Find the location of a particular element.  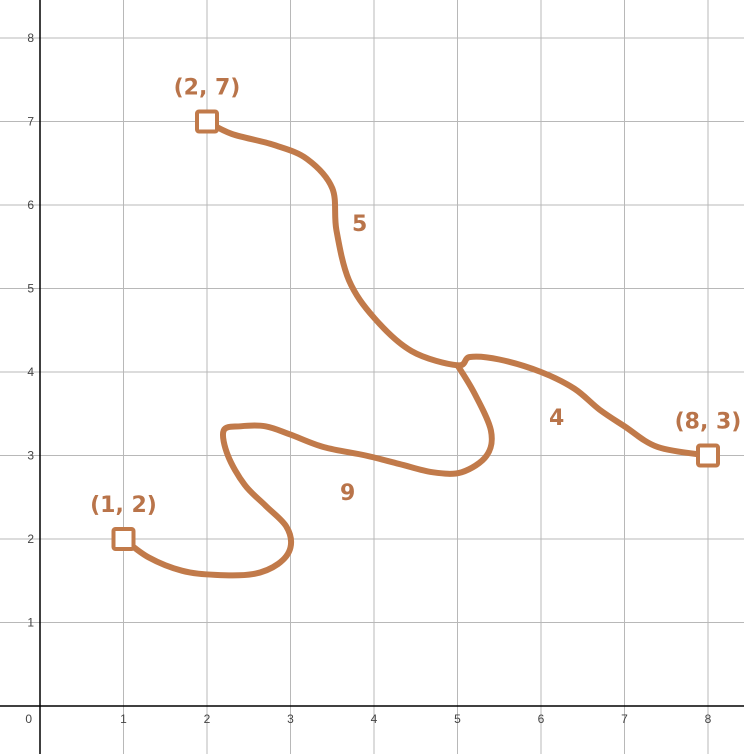

x-tick-label: 7 is located at coordinates (624, 719).